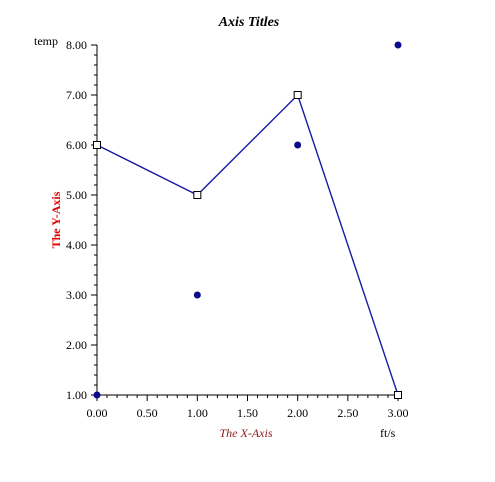 The image size is (495, 482). What do you see at coordinates (398, 413) in the screenshot?
I see `x-tick-label: 3.00` at bounding box center [398, 413].